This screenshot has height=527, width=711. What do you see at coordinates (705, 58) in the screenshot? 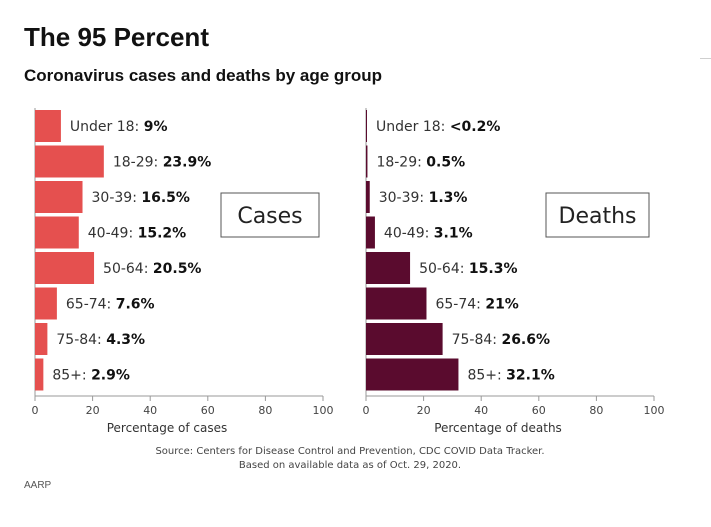
I see `divider` at bounding box center [705, 58].